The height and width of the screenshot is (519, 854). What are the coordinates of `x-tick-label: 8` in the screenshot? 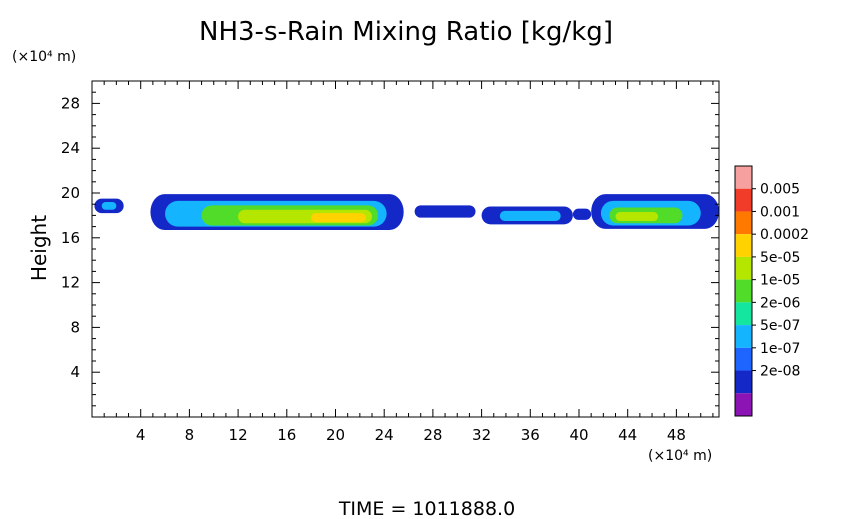 It's located at (190, 435).